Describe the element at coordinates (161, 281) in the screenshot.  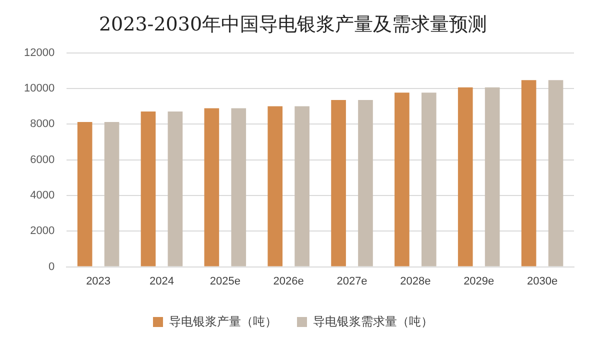
I see `x-tick-label: 2024` at that location.